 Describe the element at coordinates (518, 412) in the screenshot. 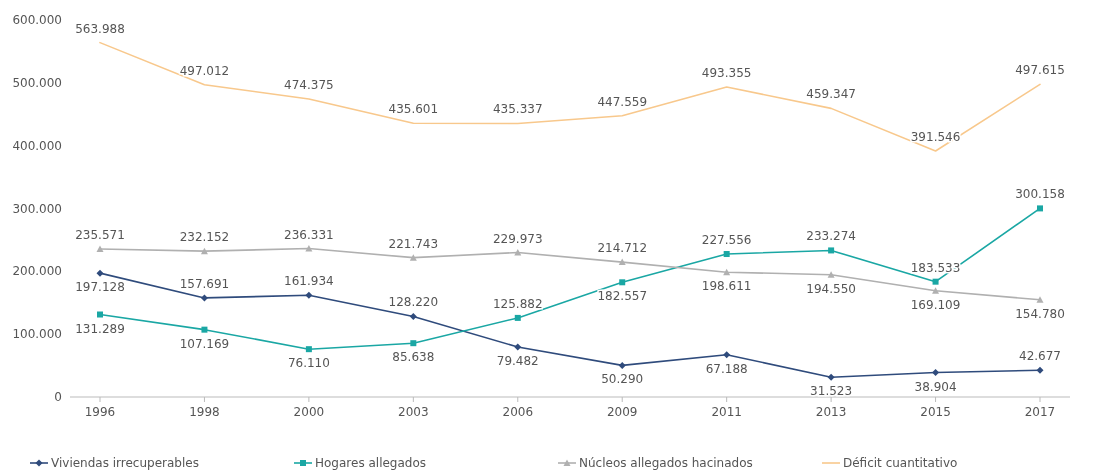

I see `x-tick-label: 2006` at that location.